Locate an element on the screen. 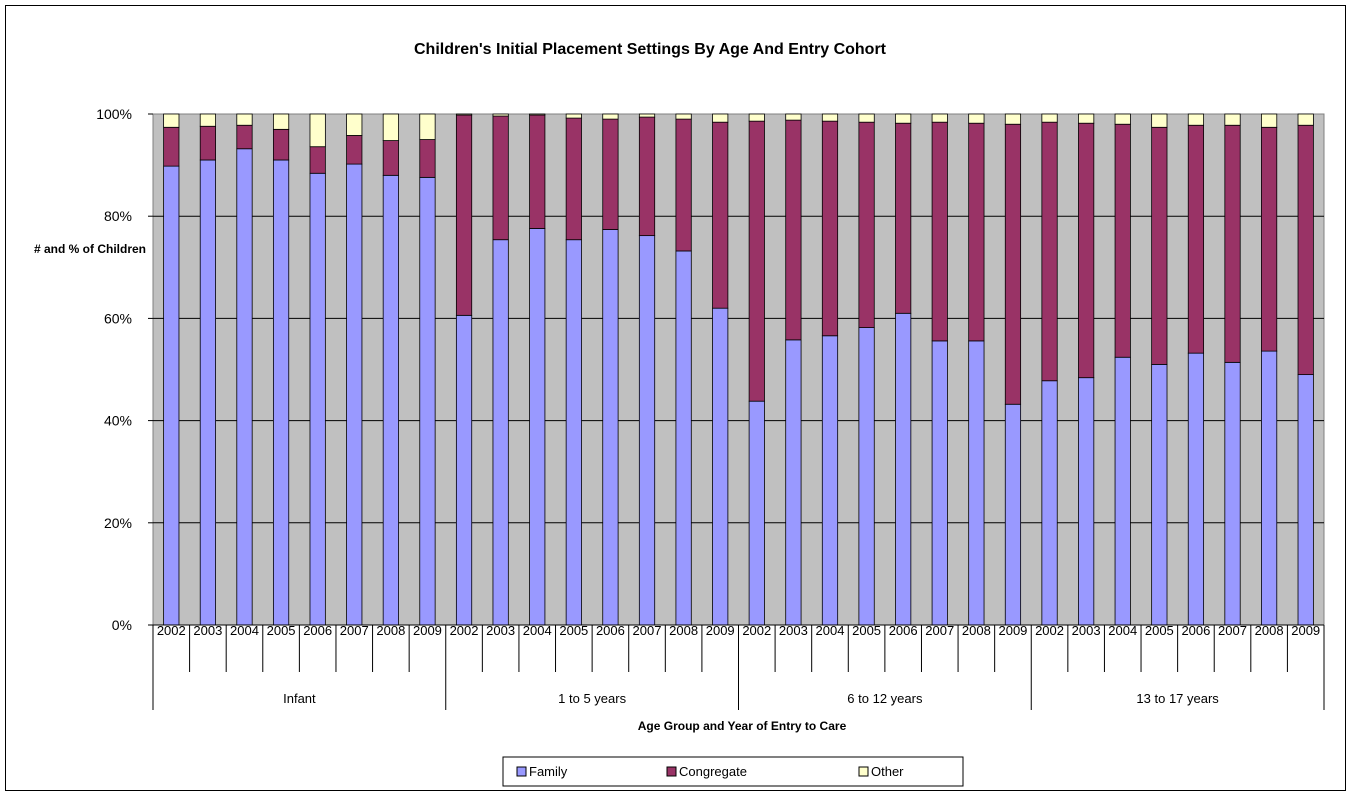 This screenshot has width=1353, height=796. legend-label-family: Family is located at coordinates (548, 771).